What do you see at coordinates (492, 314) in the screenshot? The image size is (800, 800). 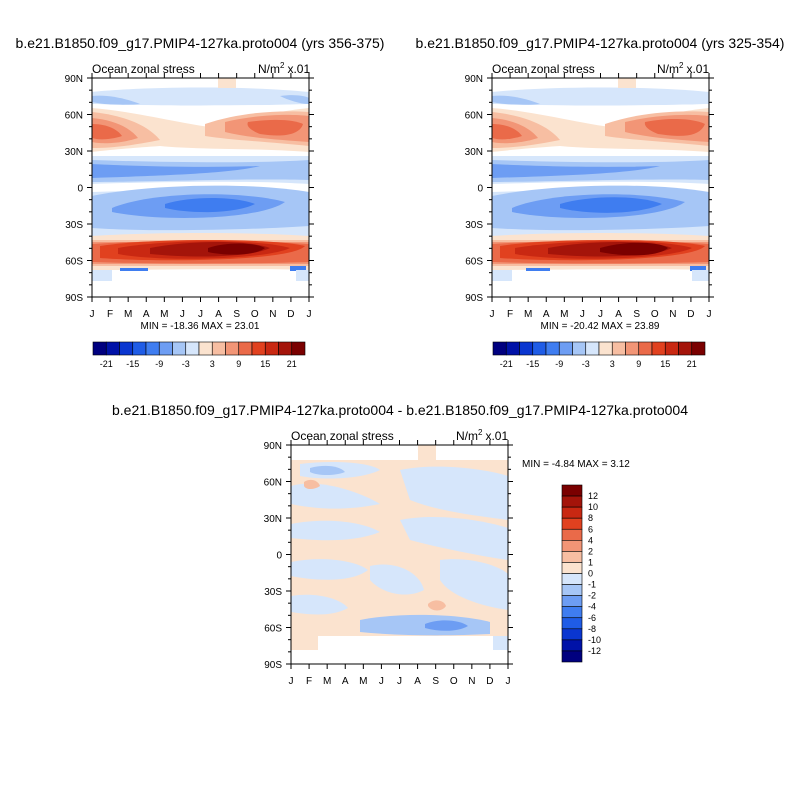 I see `panel-2-xtick-label: J` at bounding box center [492, 314].